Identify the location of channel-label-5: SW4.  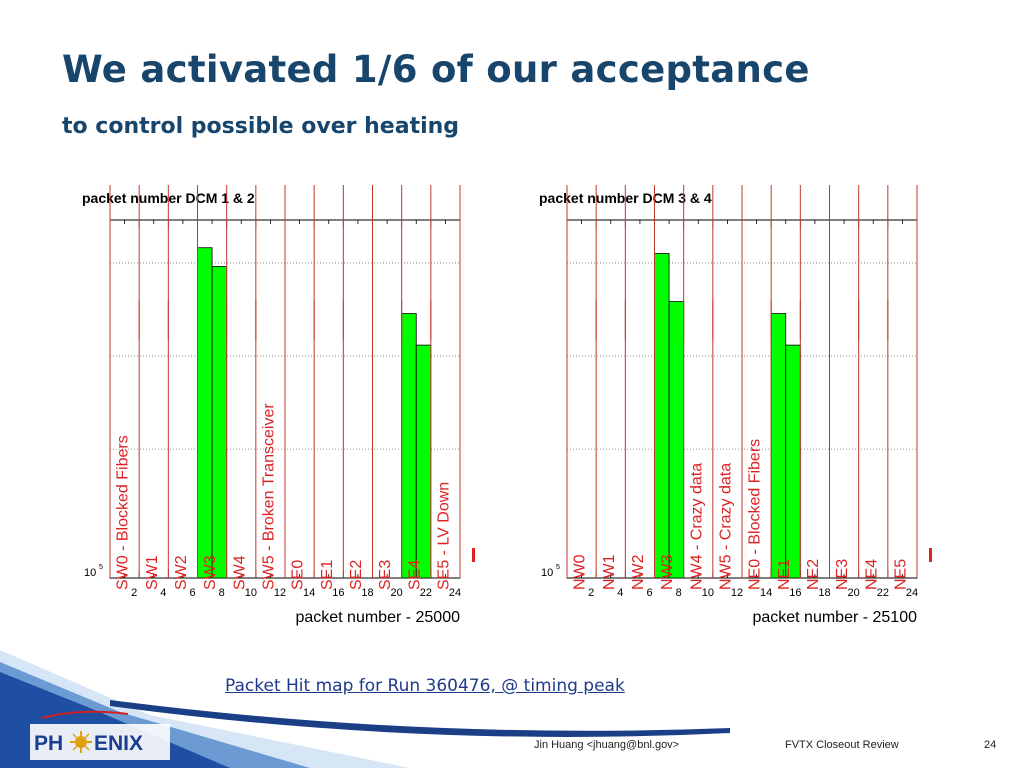
(239, 572).